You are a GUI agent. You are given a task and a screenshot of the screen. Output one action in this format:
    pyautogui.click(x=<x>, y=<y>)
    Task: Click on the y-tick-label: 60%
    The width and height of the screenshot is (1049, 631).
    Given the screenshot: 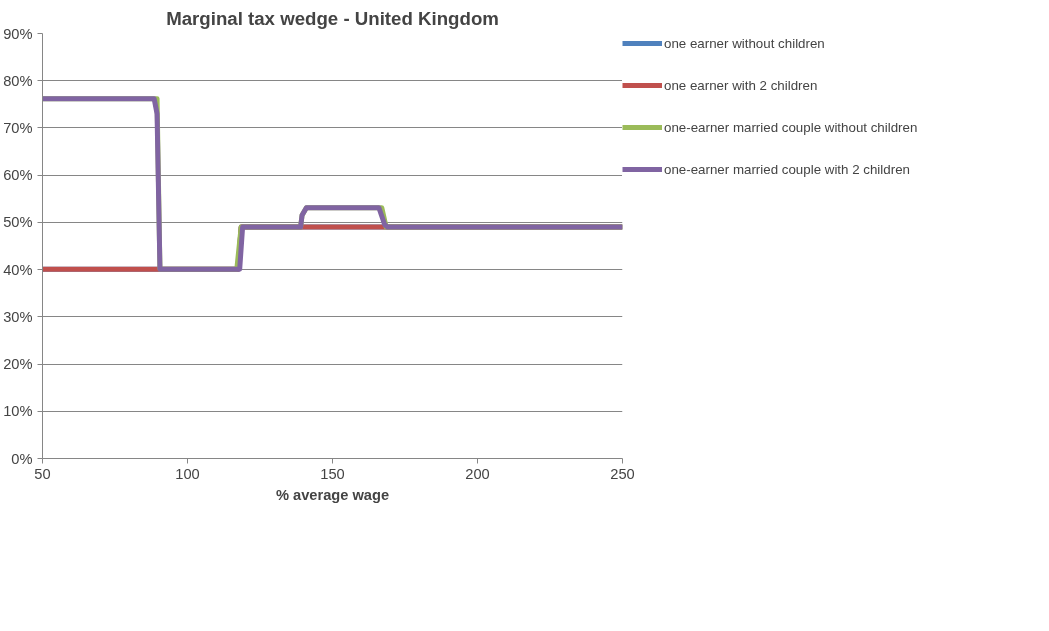 What is the action you would take?
    pyautogui.click(x=18, y=175)
    